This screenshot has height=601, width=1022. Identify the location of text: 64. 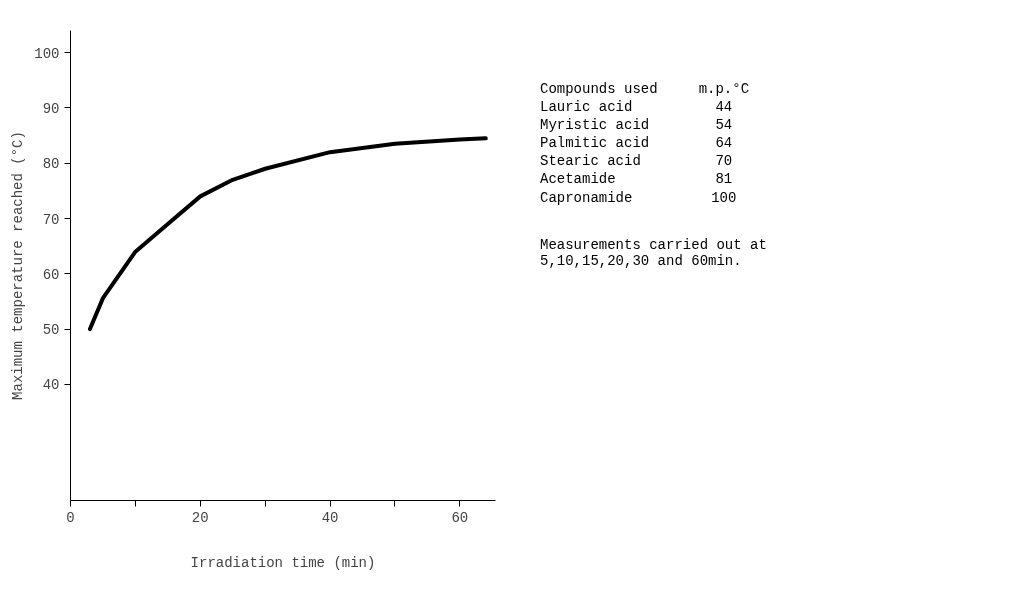
(724, 143).